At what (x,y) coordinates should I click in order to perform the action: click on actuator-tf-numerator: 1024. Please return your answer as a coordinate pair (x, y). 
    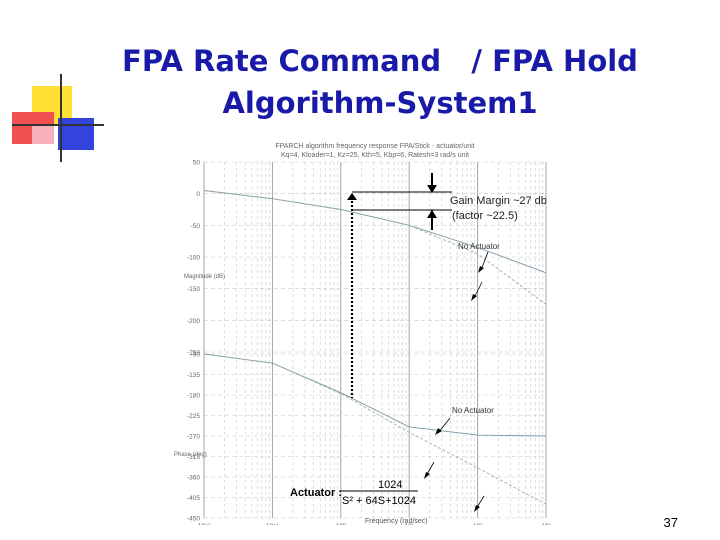
    Looking at the image, I should click on (390, 485).